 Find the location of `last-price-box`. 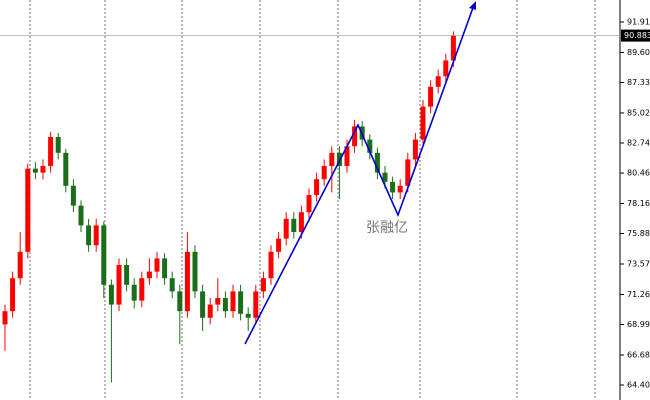

last-price-box is located at coordinates (635, 35).